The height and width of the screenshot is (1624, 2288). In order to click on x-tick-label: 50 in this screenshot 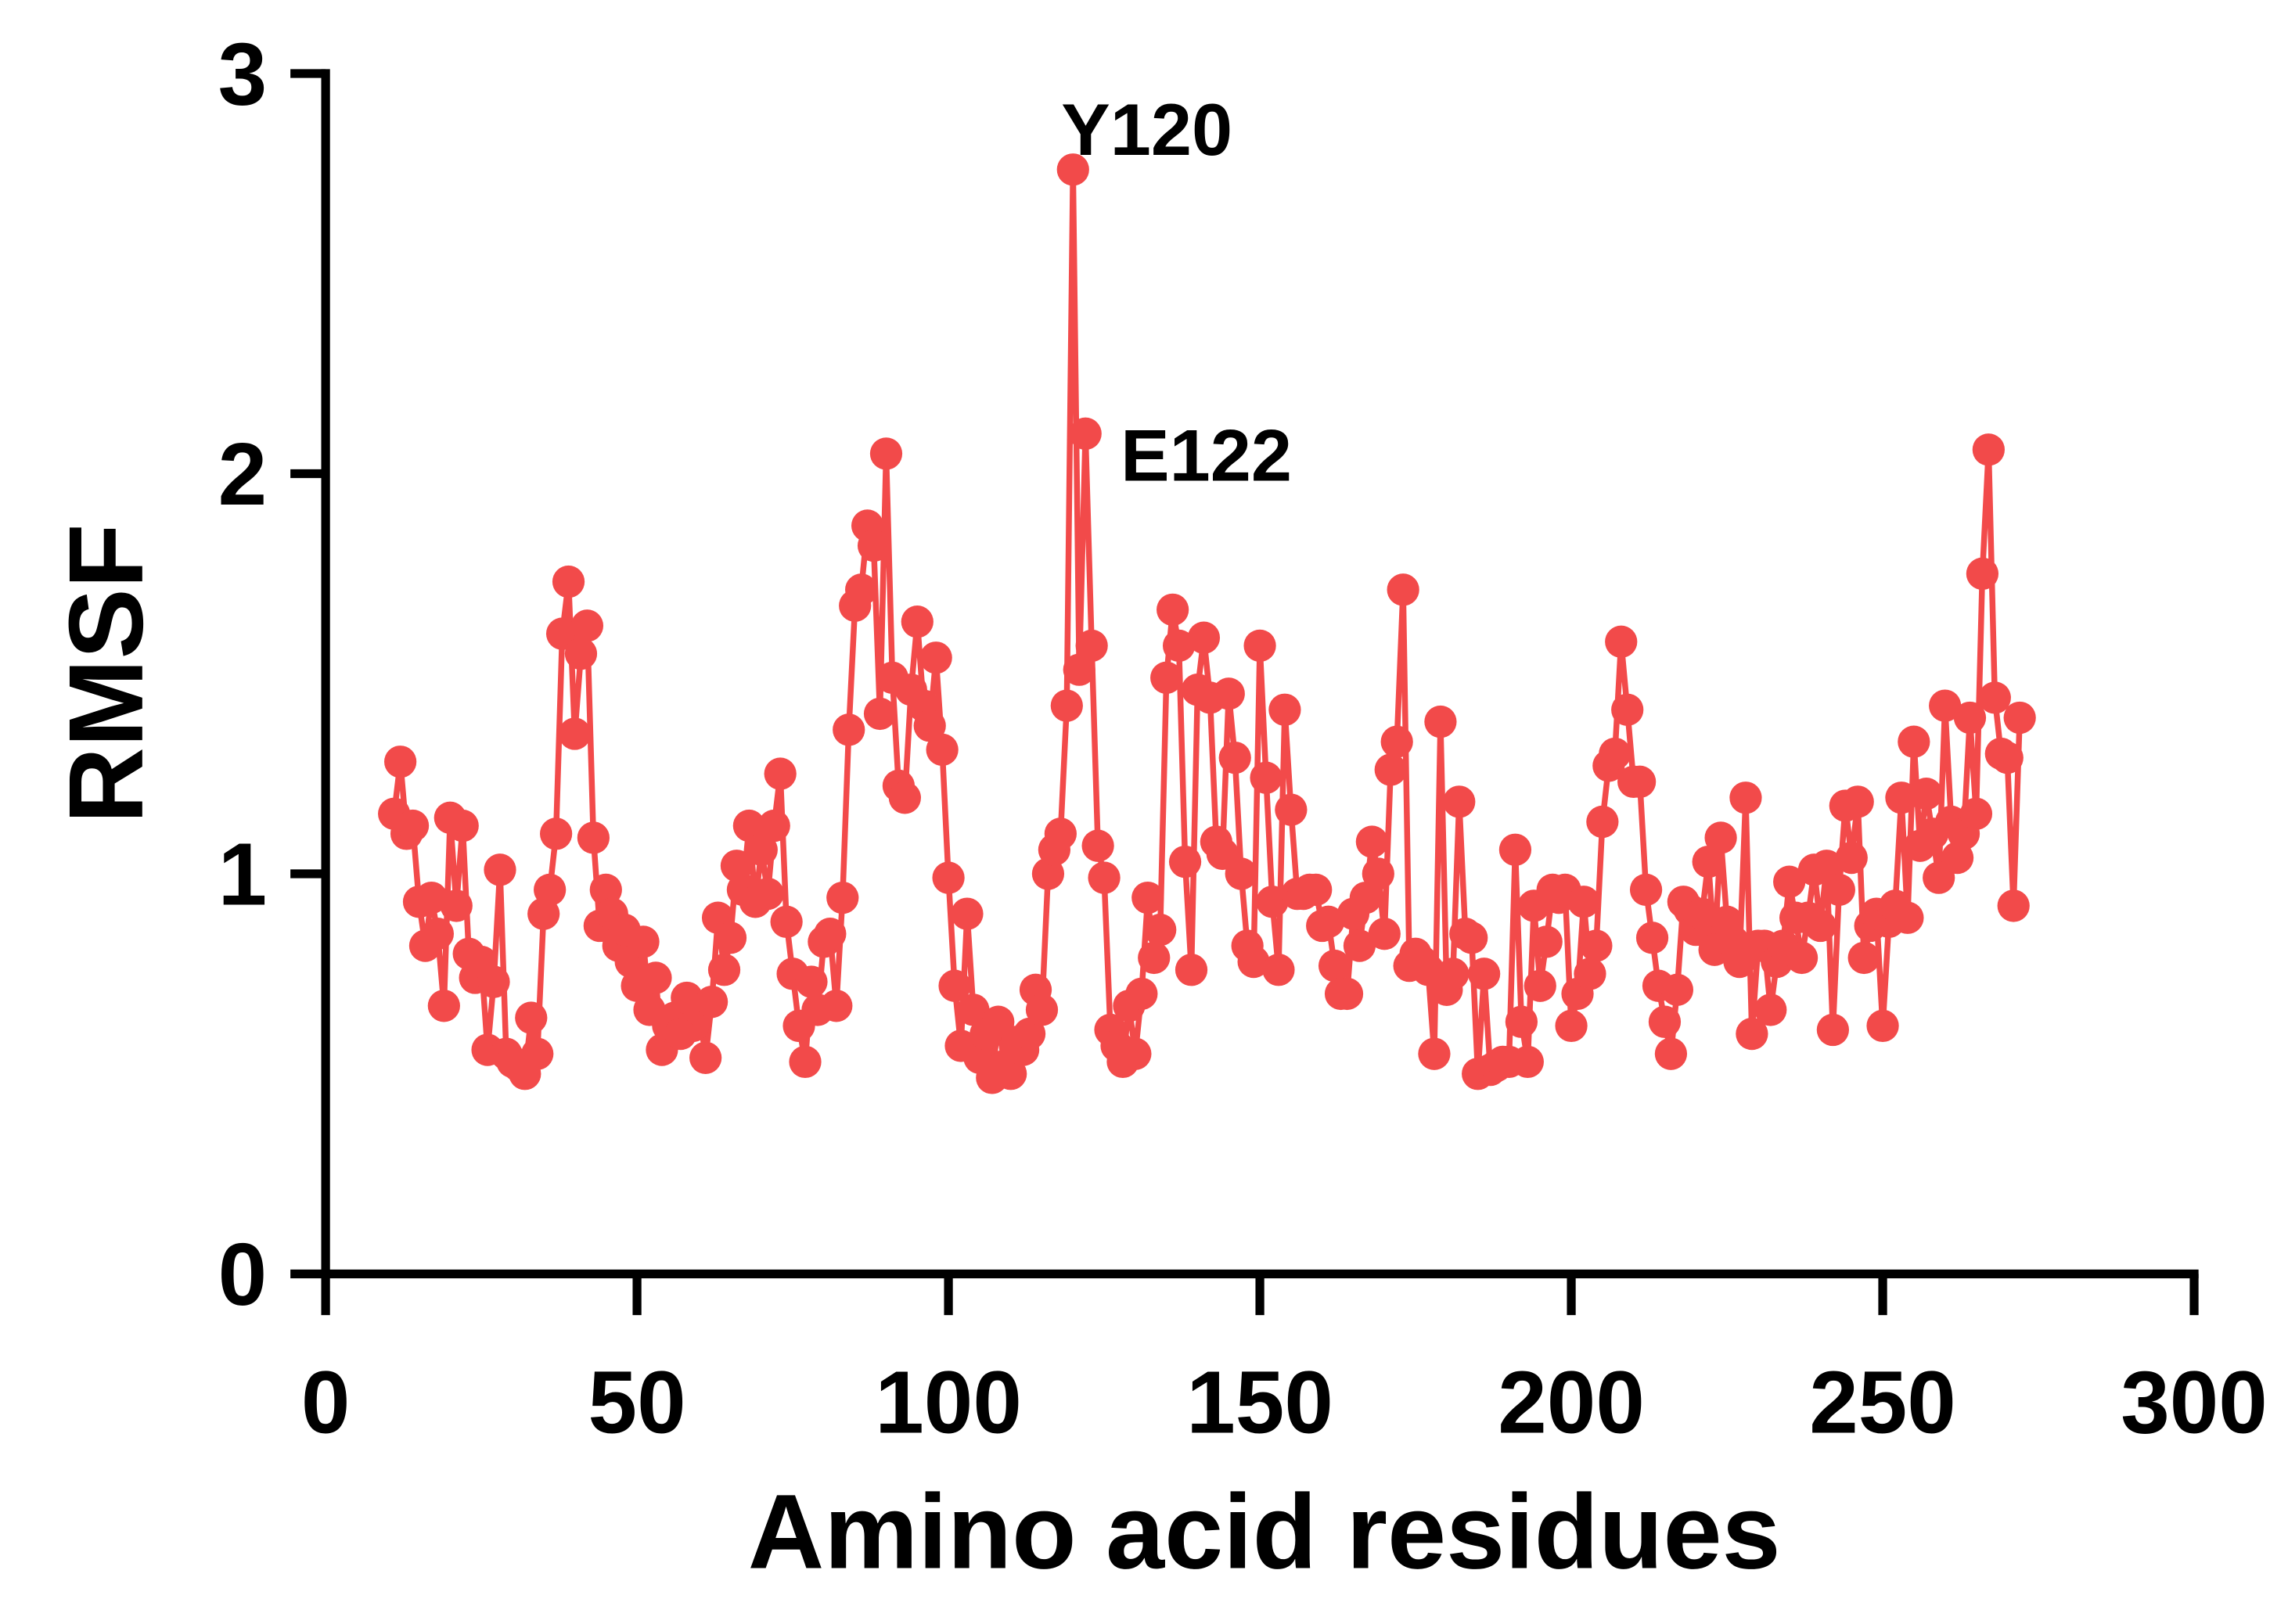, I will do `click(637, 1402)`.